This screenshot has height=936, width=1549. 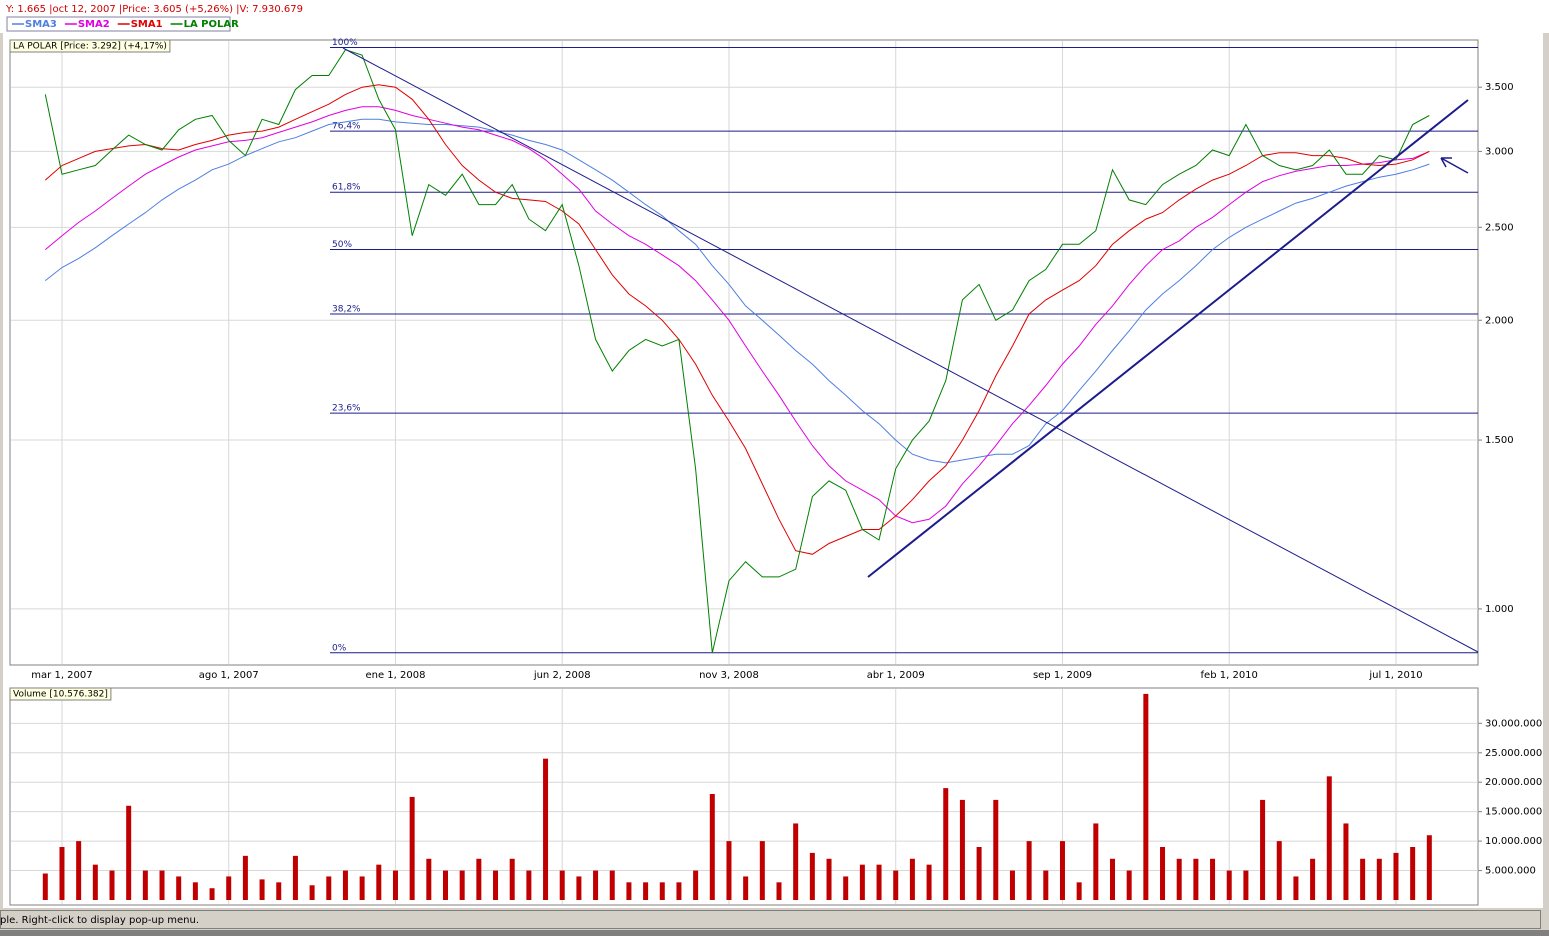 I want to click on x-tick-label: mar 1, 2007, so click(x=61, y=675).